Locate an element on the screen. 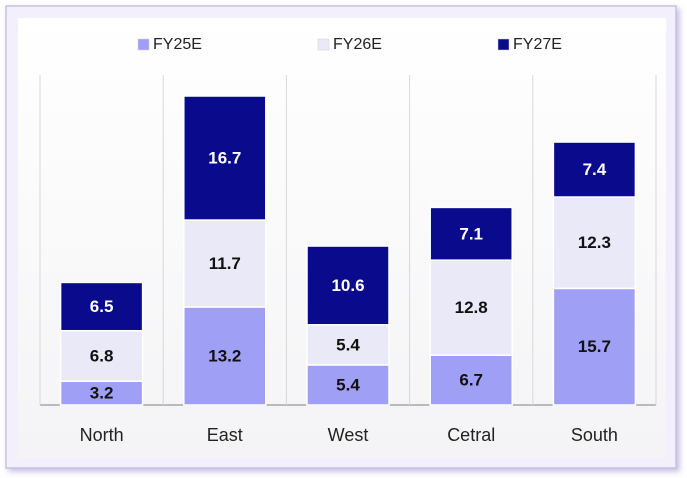 The width and height of the screenshot is (687, 478). value-label: 15.7 is located at coordinates (594, 346).